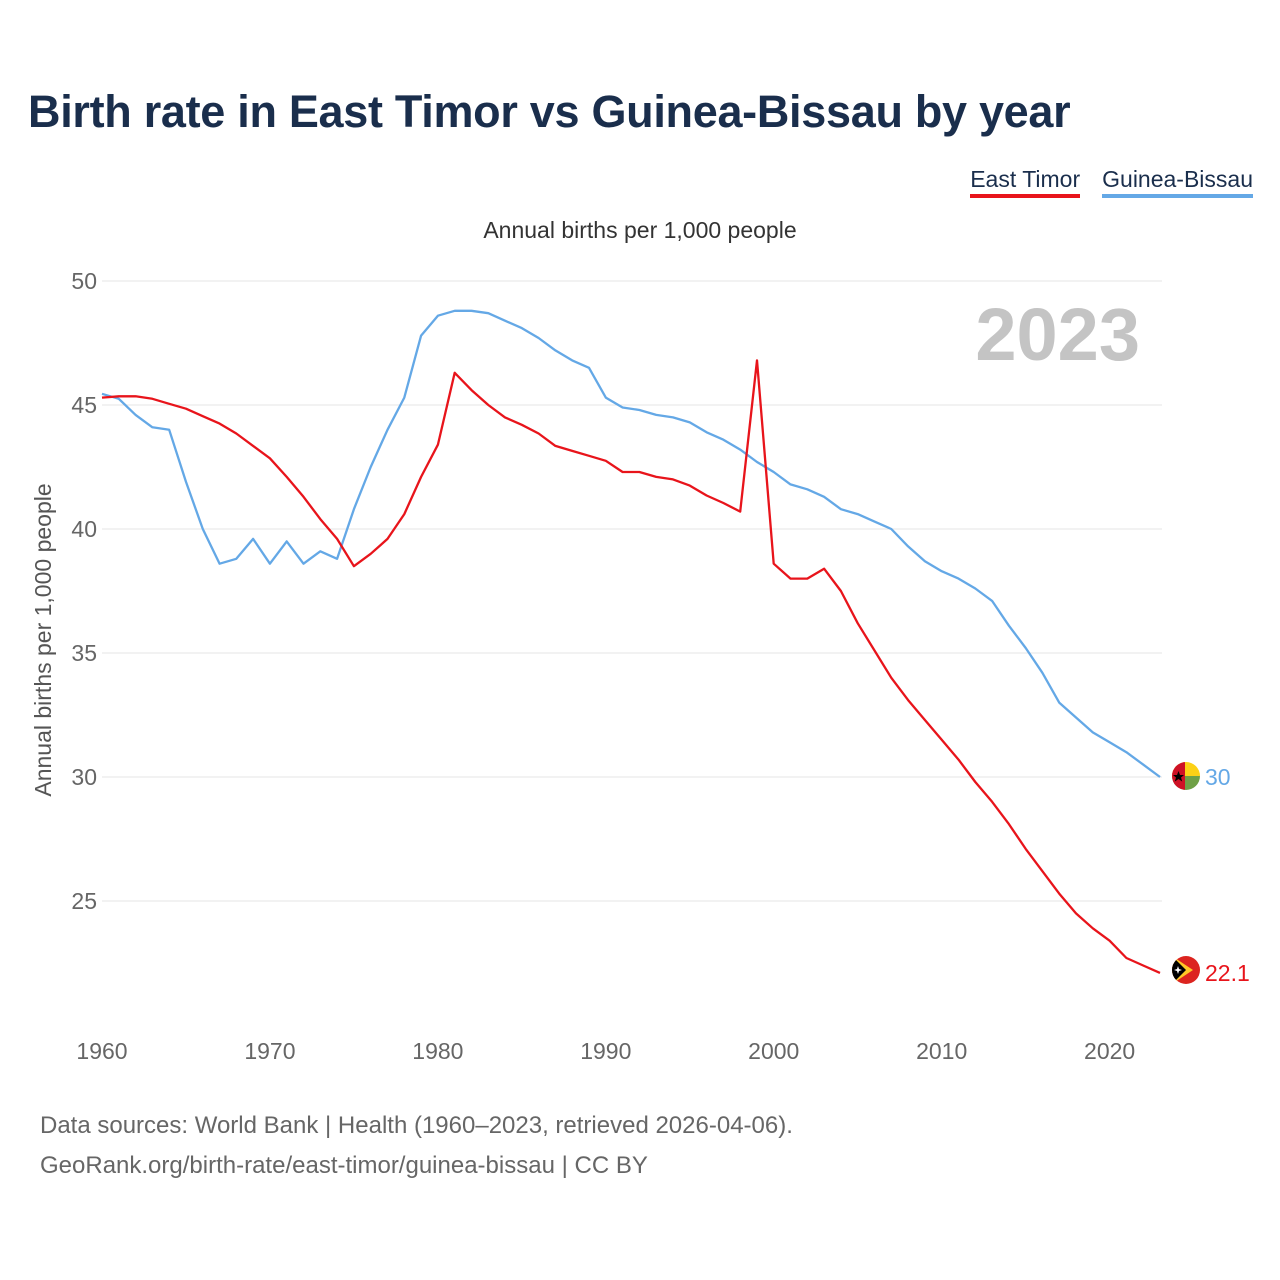  Describe the element at coordinates (1057, 334) in the screenshot. I see `year-watermark: 2023` at that location.